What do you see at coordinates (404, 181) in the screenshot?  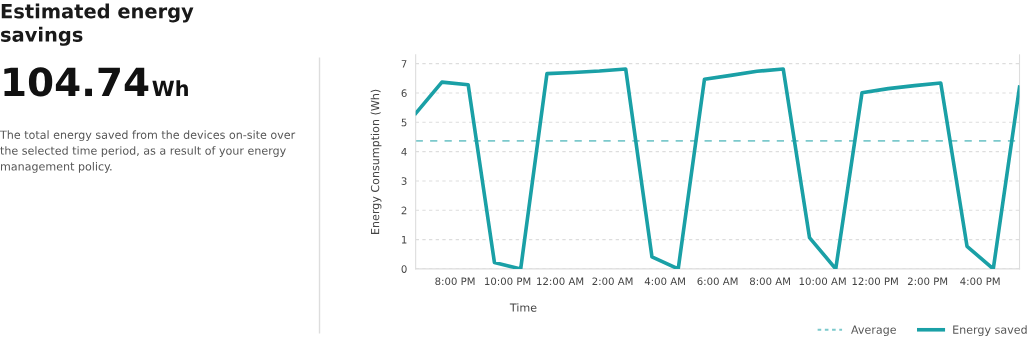 I see `y-tick-label: 3` at bounding box center [404, 181].